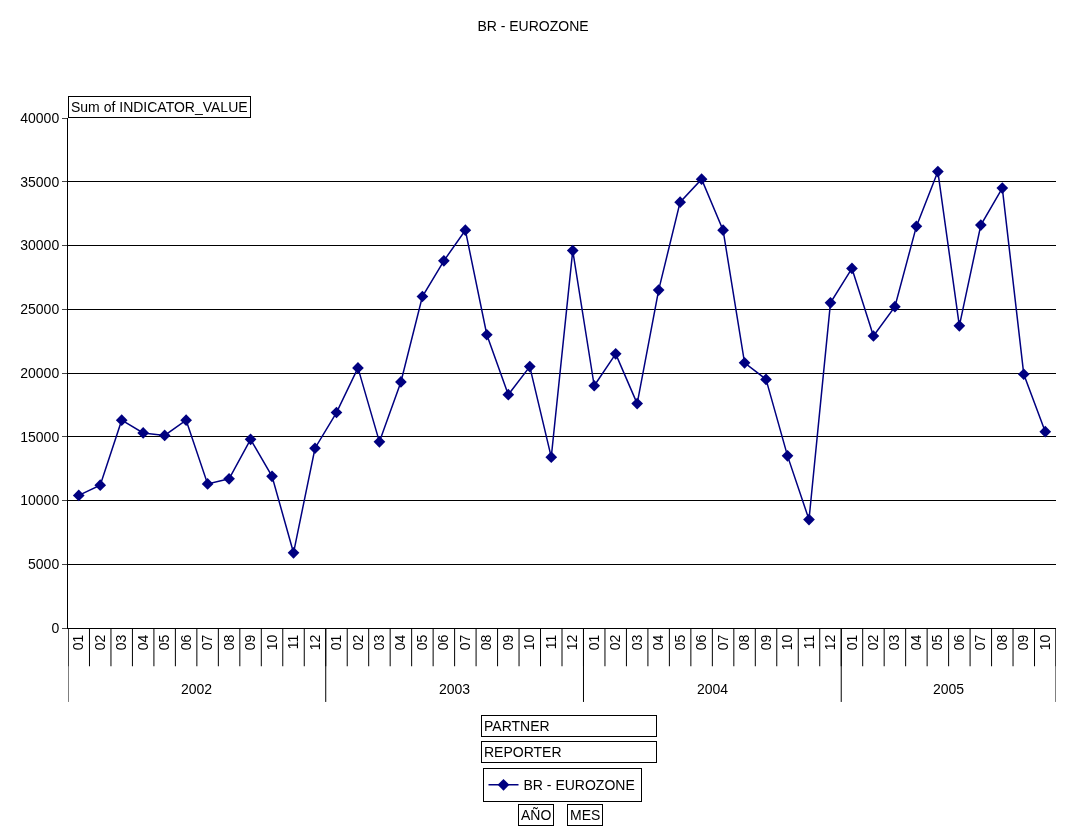 Image resolution: width=1066 pixels, height=835 pixels. I want to click on y-tick-label: 40000, so click(40, 117).